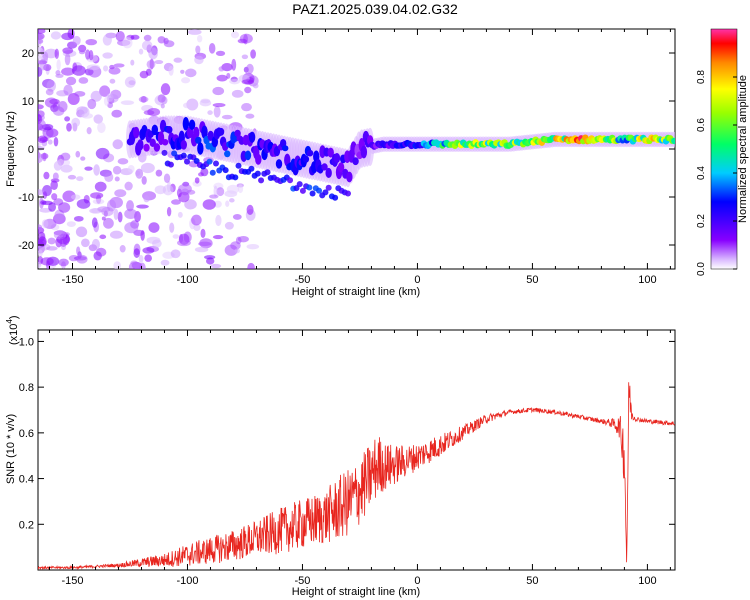 The height and width of the screenshot is (600, 750). I want to click on page-title: PAZ1.2025.039.04.02.G32, so click(375, 9).